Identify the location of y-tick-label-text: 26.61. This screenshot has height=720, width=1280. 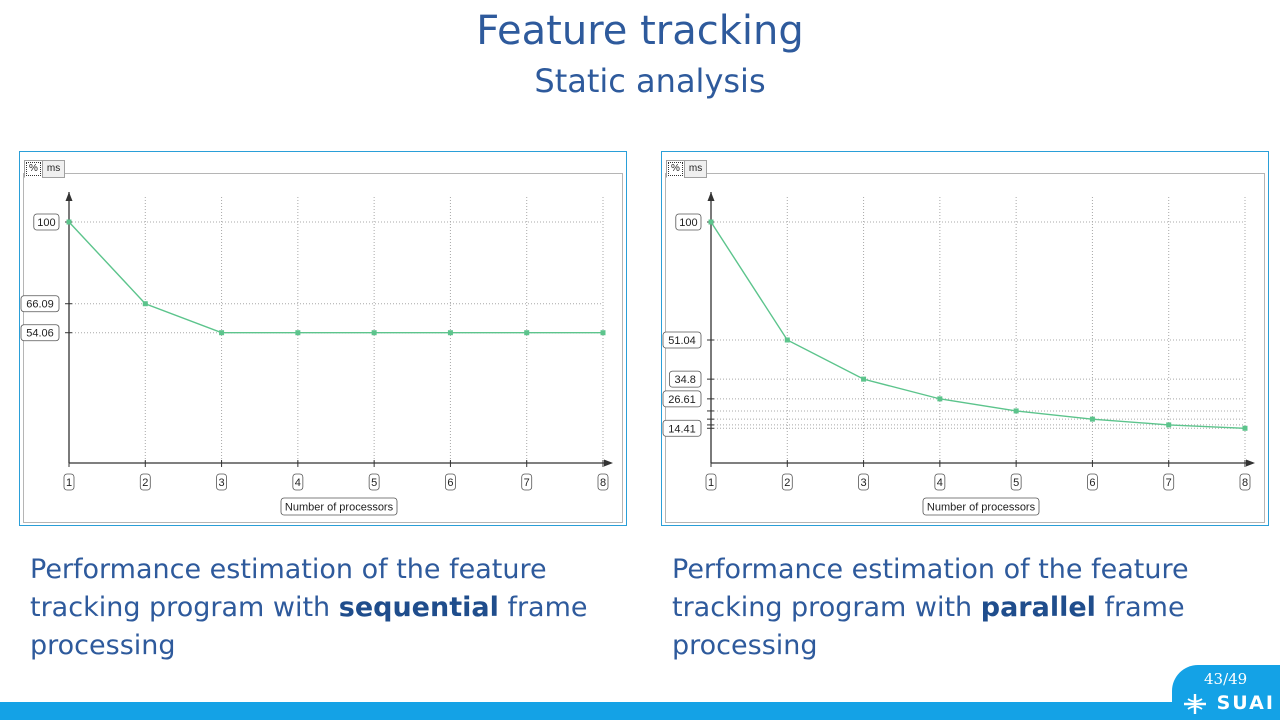
(682, 400).